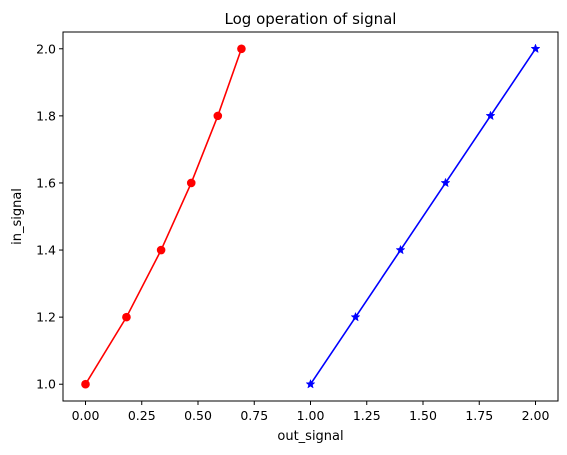 This screenshot has height=455, width=567. I want to click on x-tick-label: 0.00, so click(86, 415).